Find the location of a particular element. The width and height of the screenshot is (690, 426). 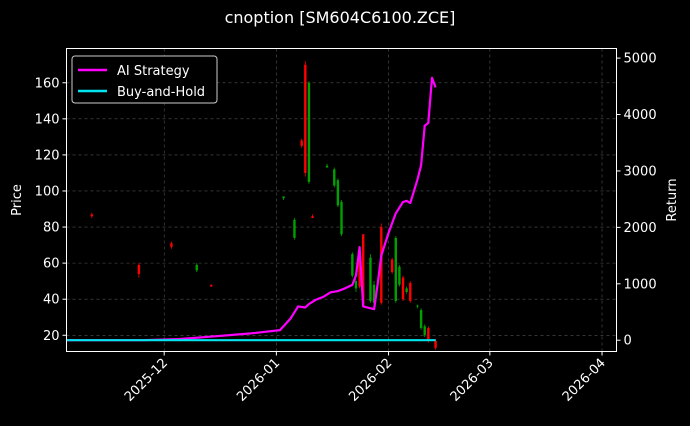

y-tick-label: 60 is located at coordinates (51, 264).